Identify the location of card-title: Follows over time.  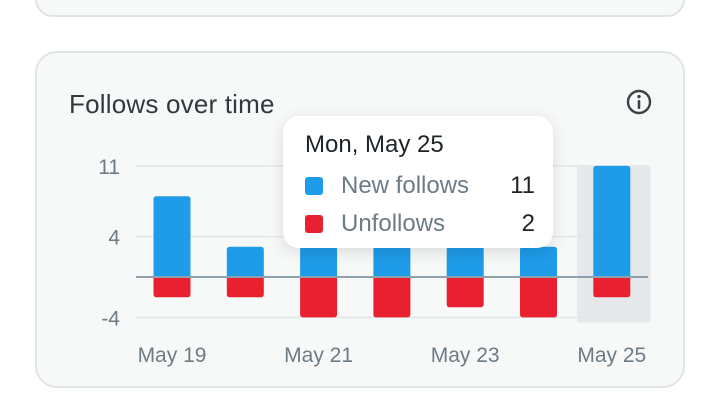
(172, 104).